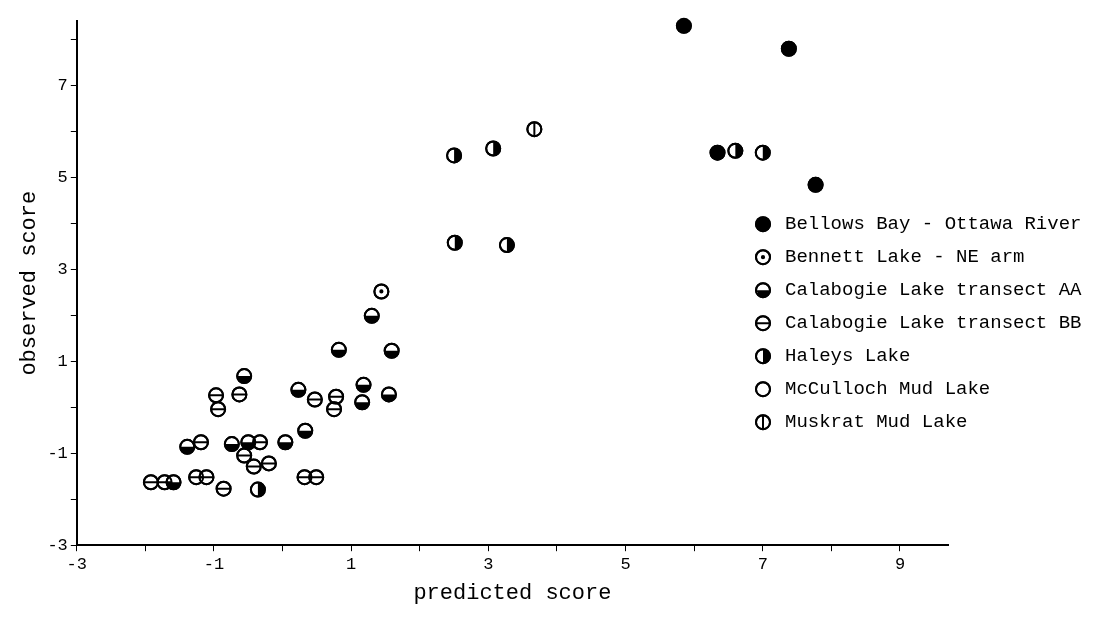  I want to click on y-axis-title: observed score, so click(30, 283).